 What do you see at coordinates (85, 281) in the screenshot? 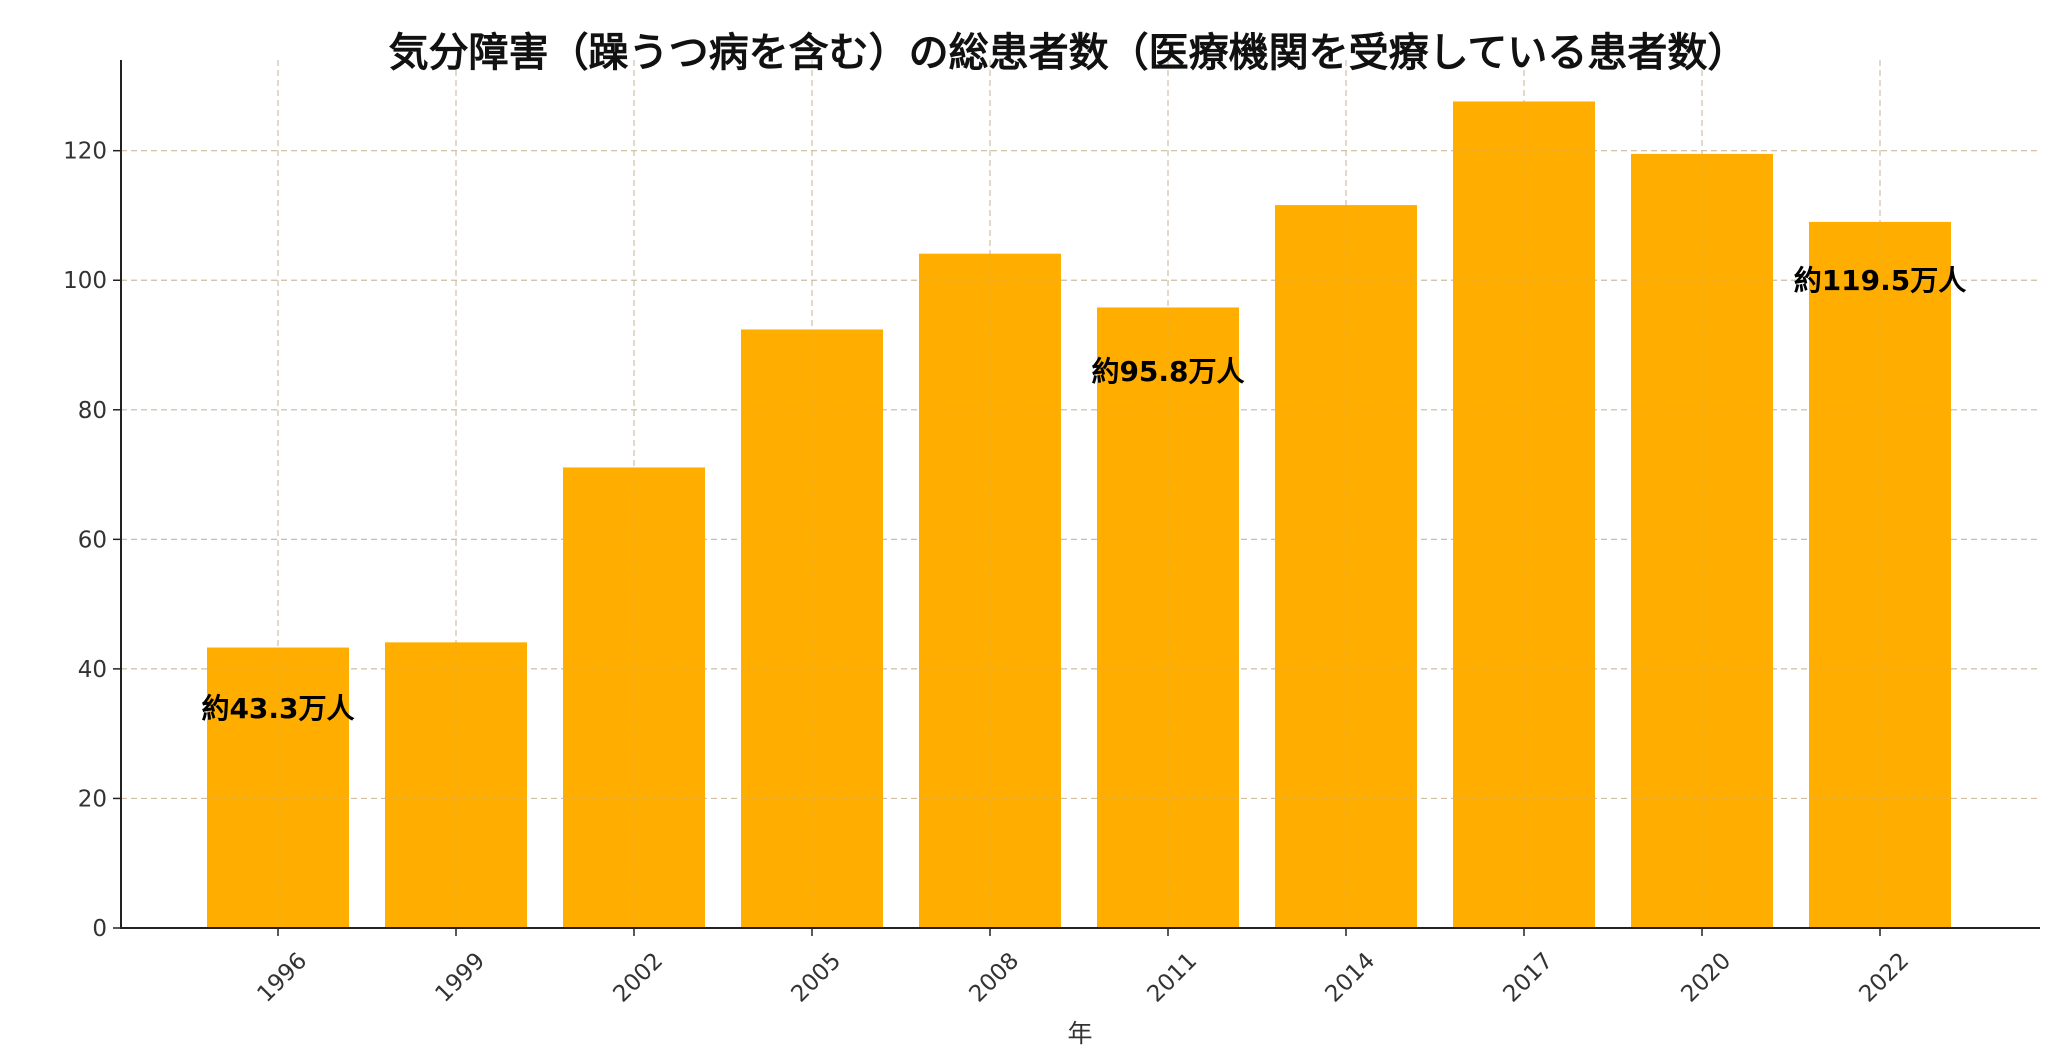
I see `y-tick-label: 100` at bounding box center [85, 281].